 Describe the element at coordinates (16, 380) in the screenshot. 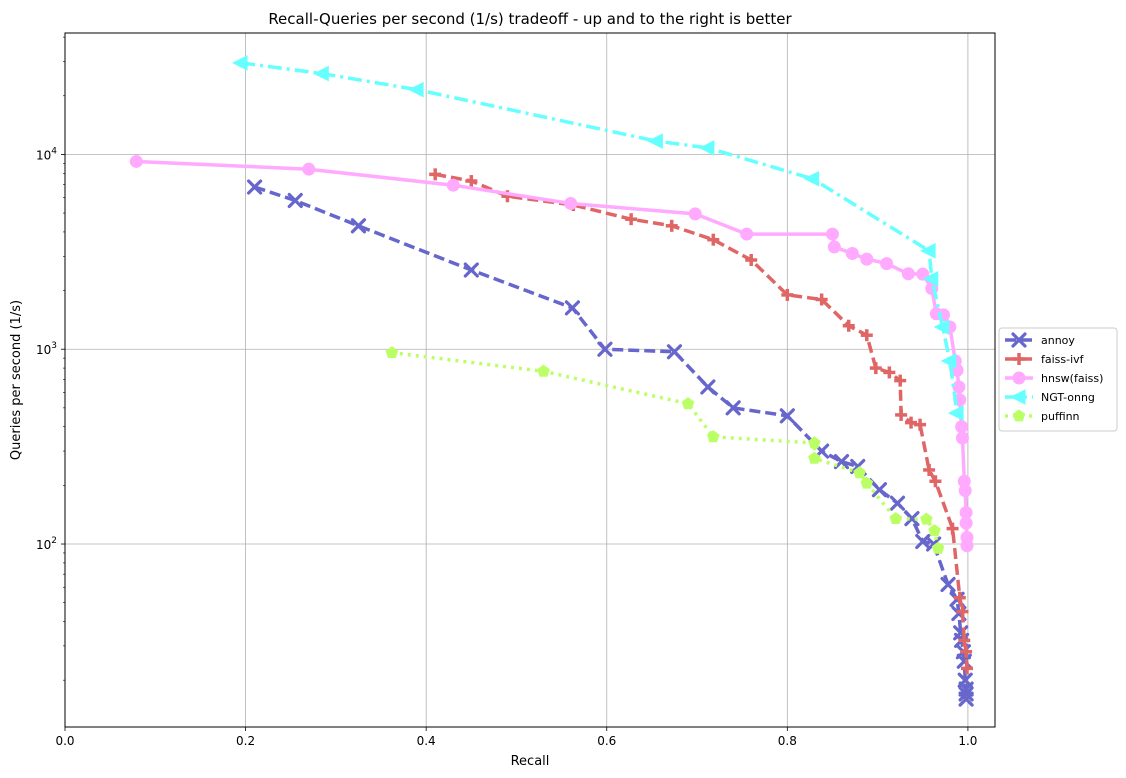

I see `y-axis-label: Queries per second (1/s)` at that location.